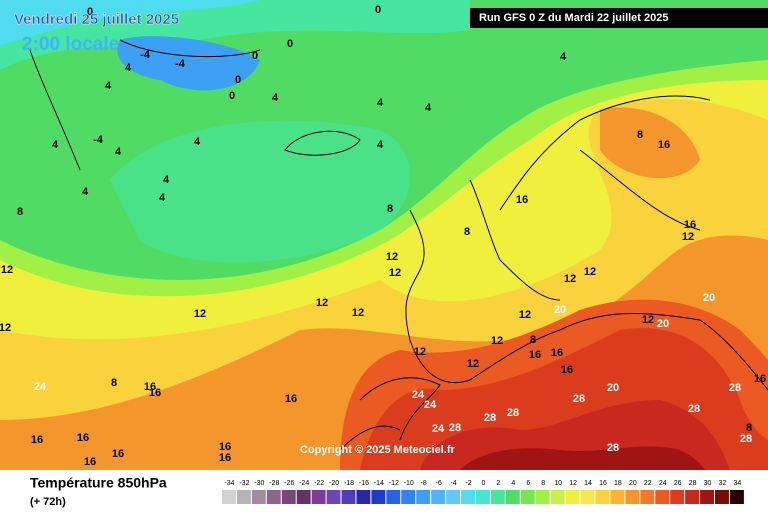  What do you see at coordinates (678, 483) in the screenshot?
I see `scale-label: 26` at bounding box center [678, 483].